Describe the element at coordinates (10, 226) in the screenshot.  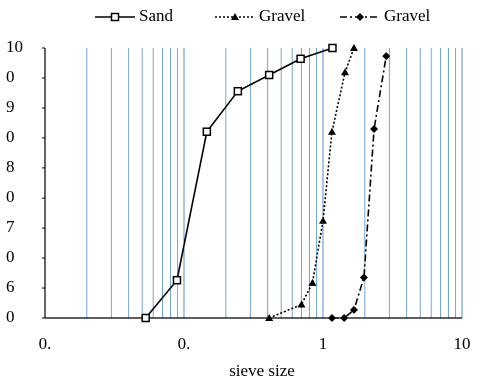
I see `y-tick-label: 7` at that location.